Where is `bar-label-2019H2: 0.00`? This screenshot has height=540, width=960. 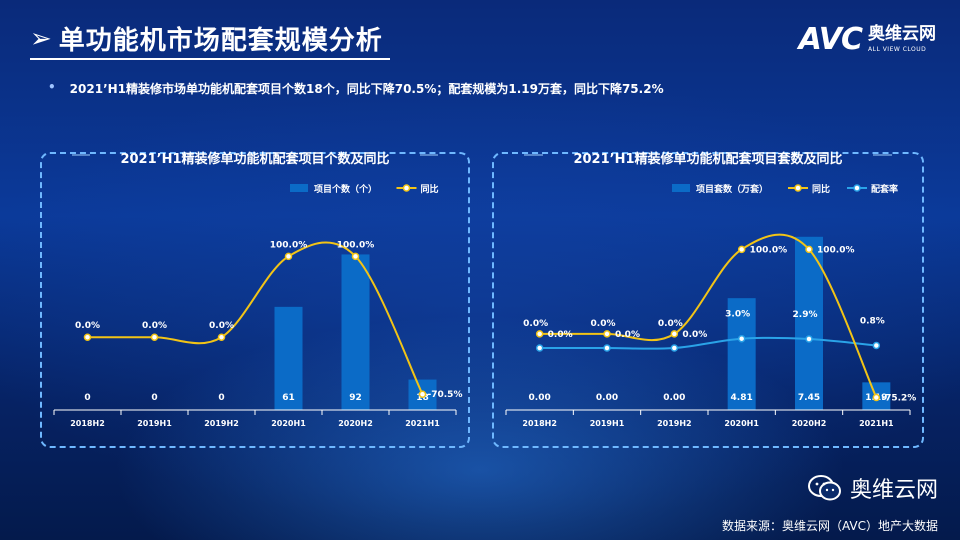
bar-label-2019H2: 0.00 is located at coordinates (674, 398).